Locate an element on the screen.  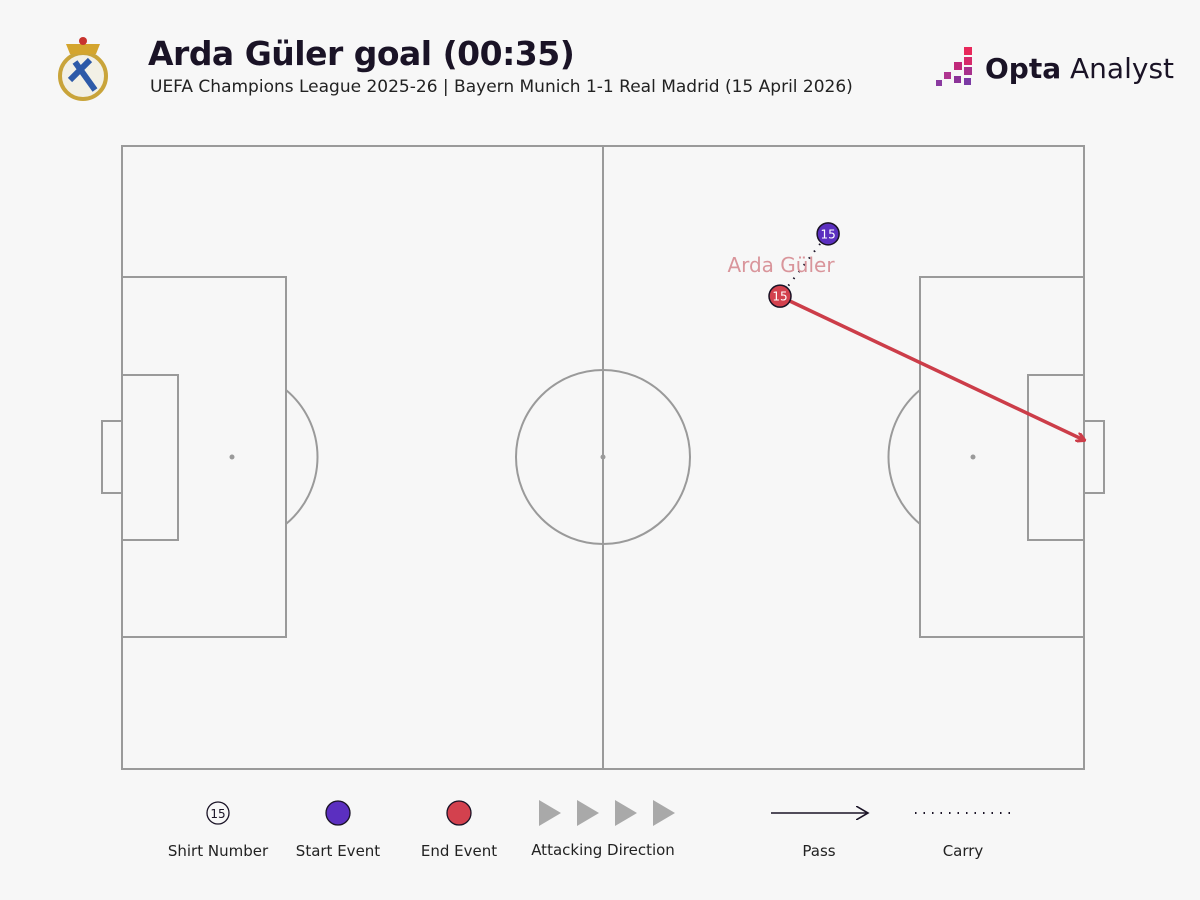
shot-arrow is located at coordinates (936, 369).